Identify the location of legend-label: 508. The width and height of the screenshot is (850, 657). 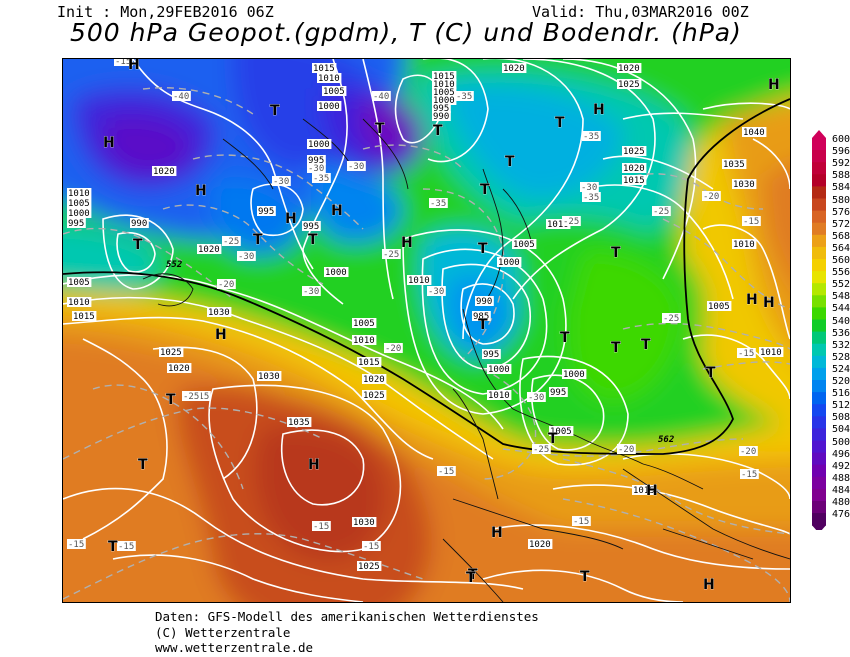
(841, 418).